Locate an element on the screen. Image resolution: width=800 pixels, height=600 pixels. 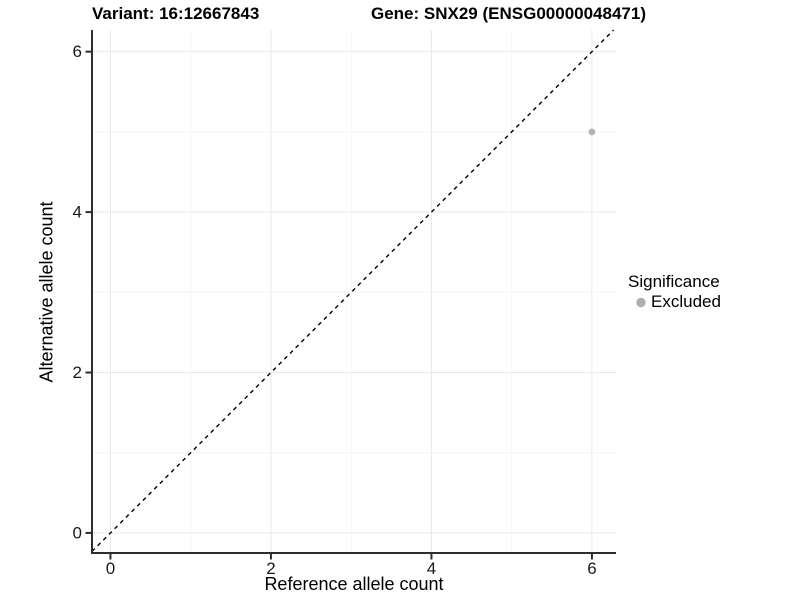
x-tick-label: 4 is located at coordinates (431, 568).